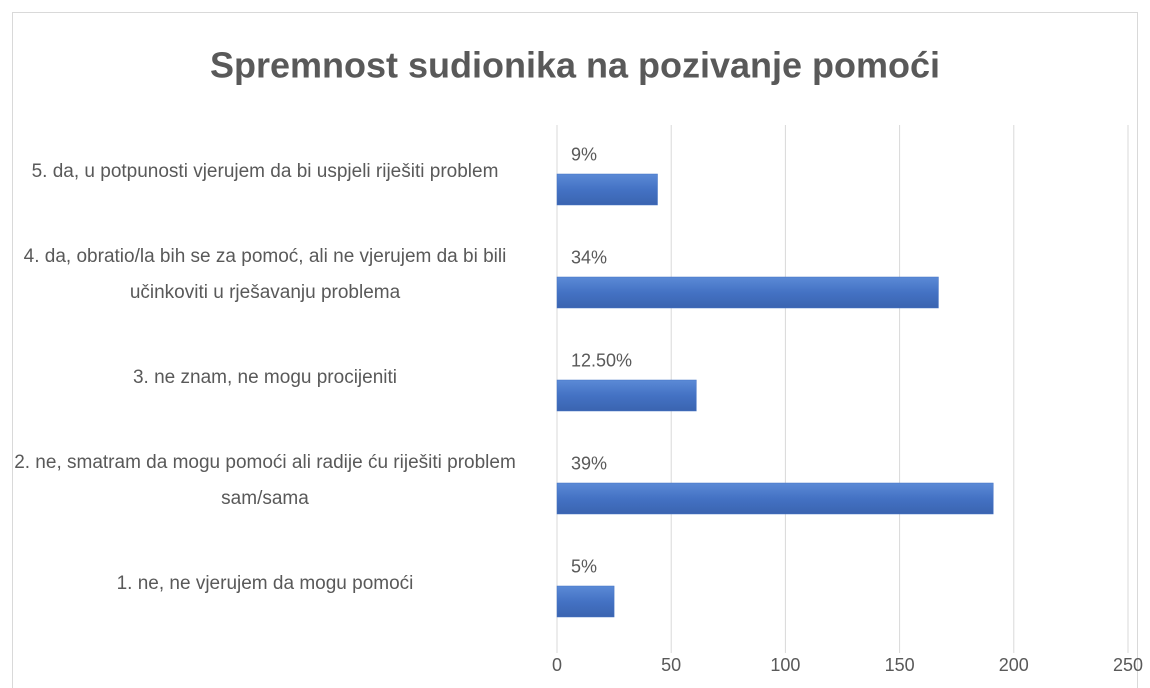 Image resolution: width=1150 pixels, height=688 pixels. I want to click on x-tick-label: 50, so click(671, 665).